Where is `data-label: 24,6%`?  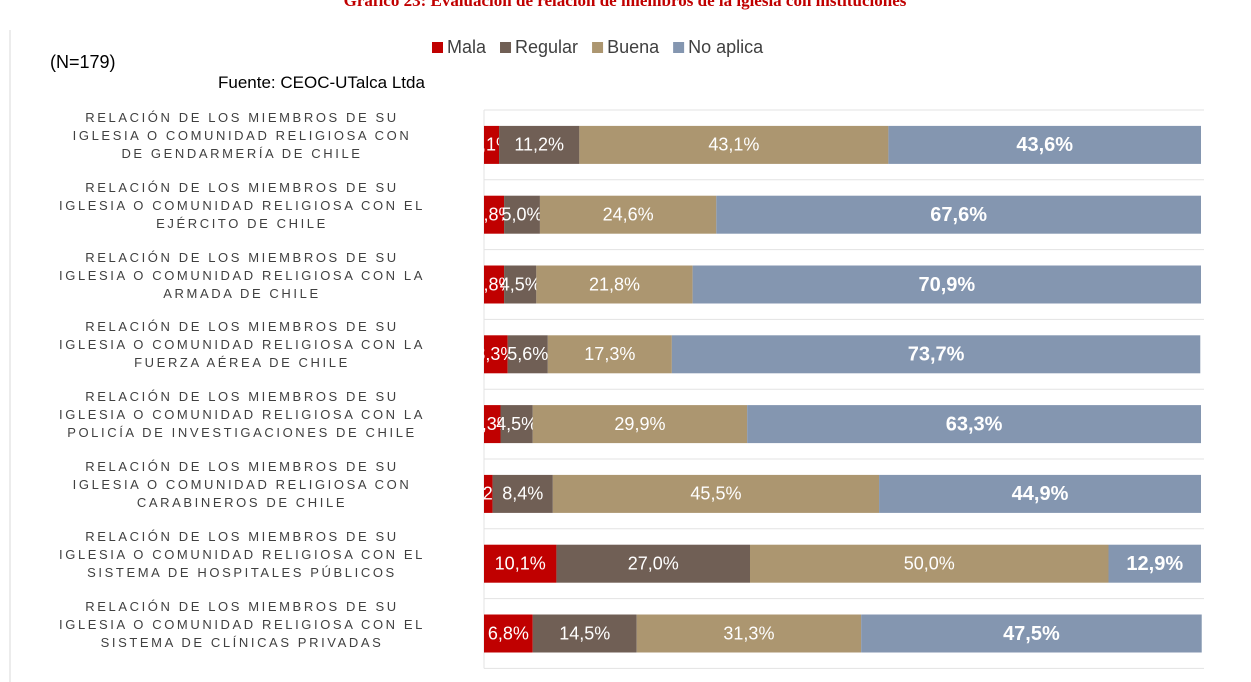
data-label: 24,6% is located at coordinates (628, 214).